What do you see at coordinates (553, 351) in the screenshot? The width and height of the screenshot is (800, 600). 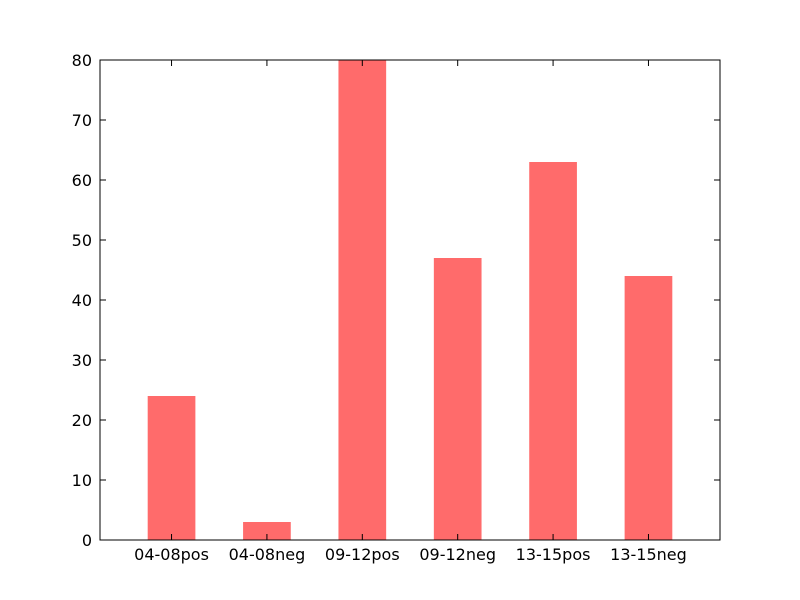 I see `bar-13-15pos` at bounding box center [553, 351].